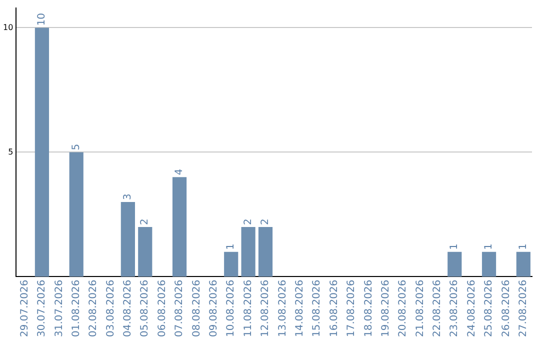 The width and height of the screenshot is (540, 340). I want to click on x-tick-label: 24.08.2026, so click(472, 309).